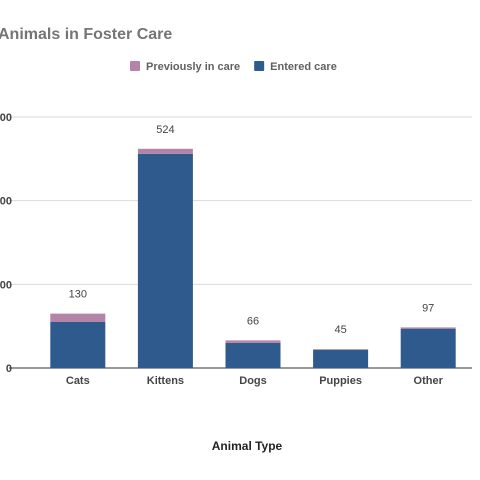  Describe the element at coordinates (341, 359) in the screenshot. I see `bar-entered-care-puppies` at that location.